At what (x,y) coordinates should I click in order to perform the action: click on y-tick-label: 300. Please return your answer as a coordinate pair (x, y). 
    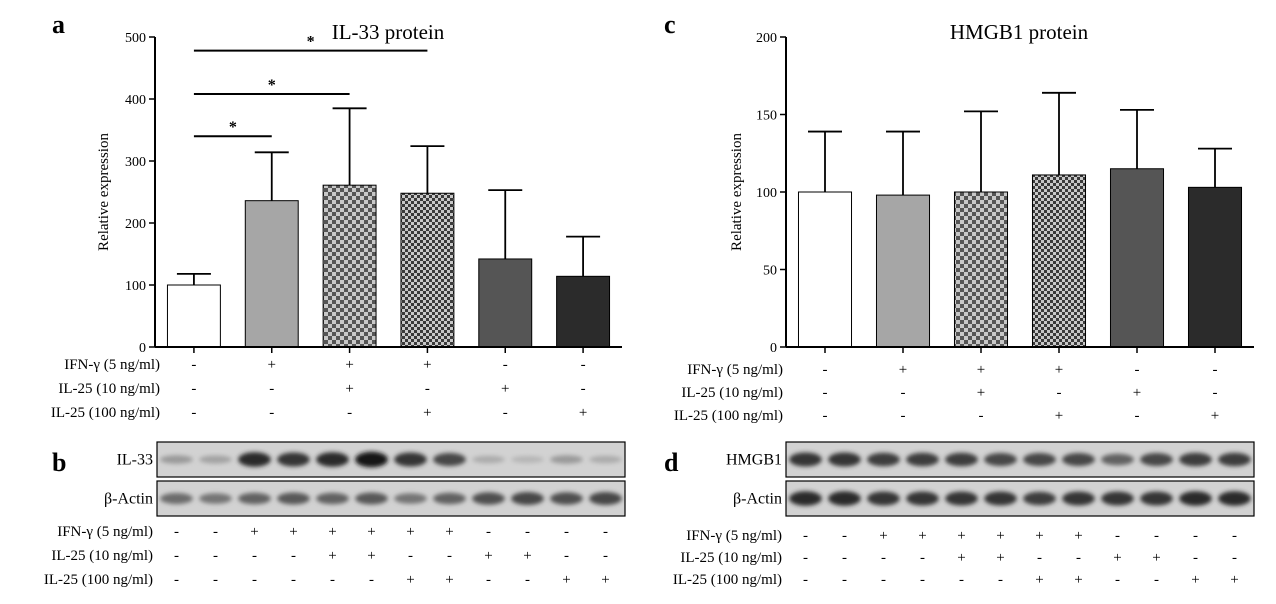
    Looking at the image, I should click on (135, 162).